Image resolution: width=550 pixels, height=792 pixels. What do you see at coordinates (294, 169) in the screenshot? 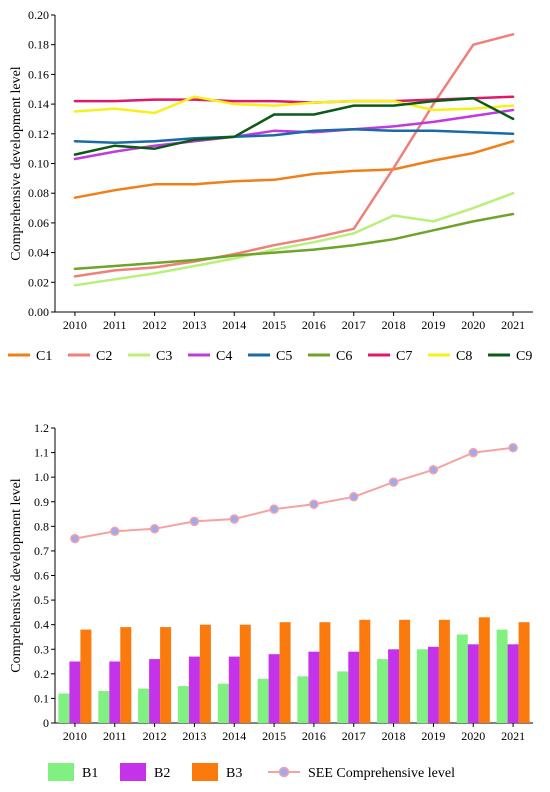
I see `series-line-c1` at bounding box center [294, 169].